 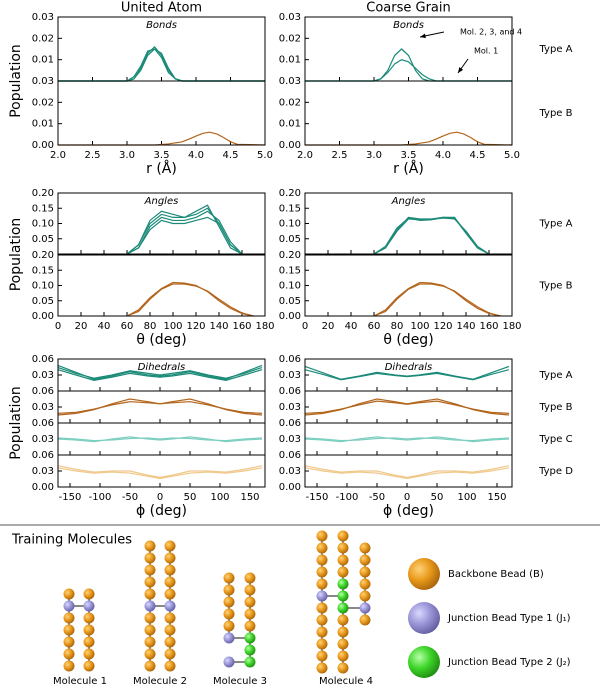 I want to click on x-tick-label: 4.5, so click(x=231, y=155).